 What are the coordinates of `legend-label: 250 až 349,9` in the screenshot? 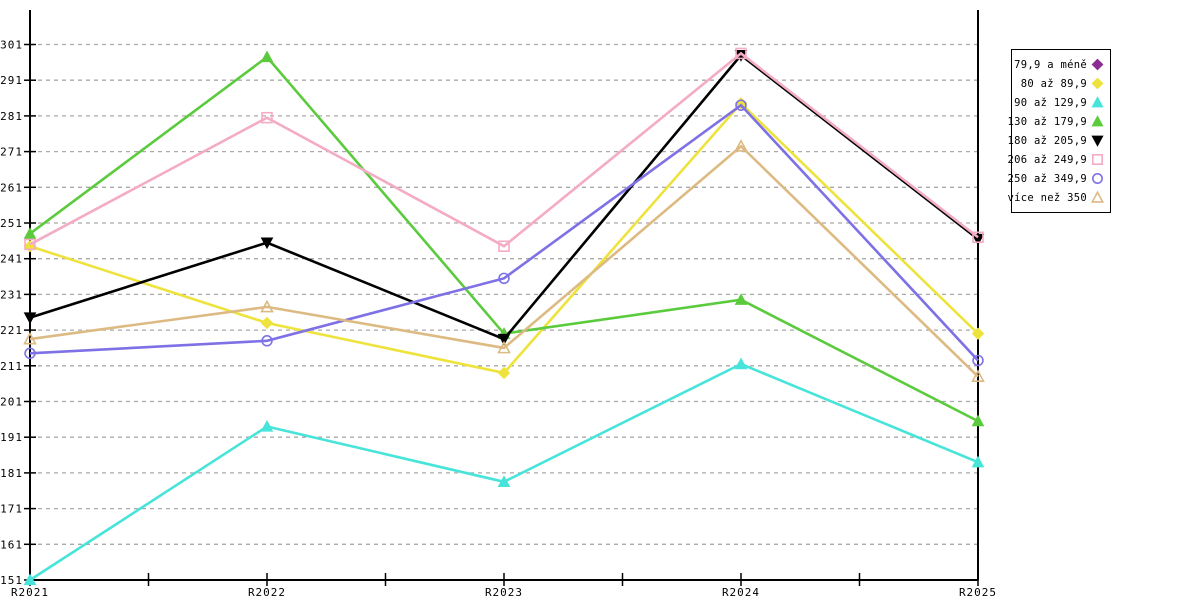 It's located at (1047, 178).